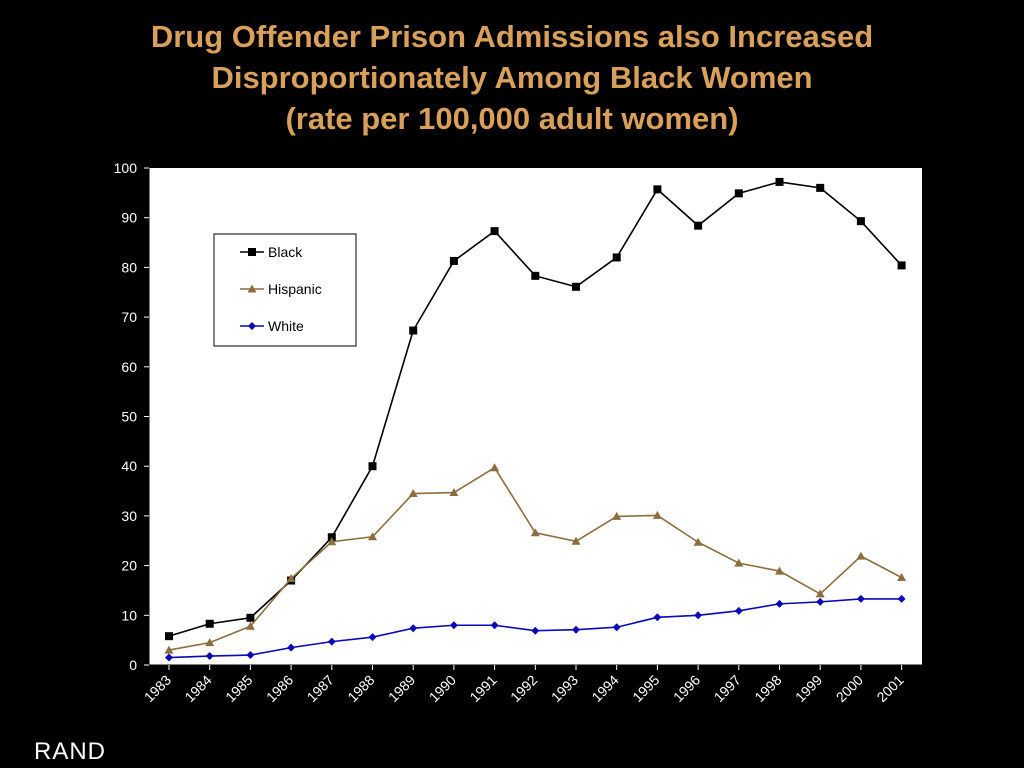  I want to click on rand-logo: RAND, so click(70, 751).